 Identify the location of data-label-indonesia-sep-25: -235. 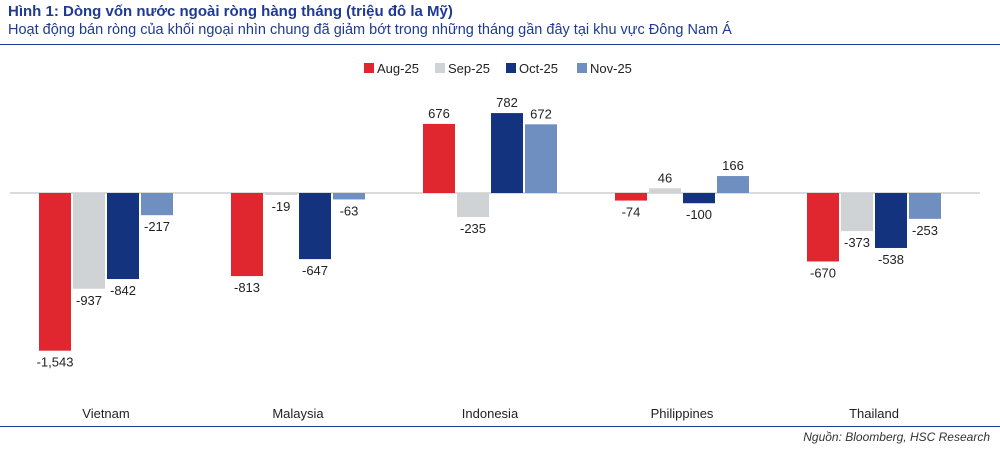
(473, 228).